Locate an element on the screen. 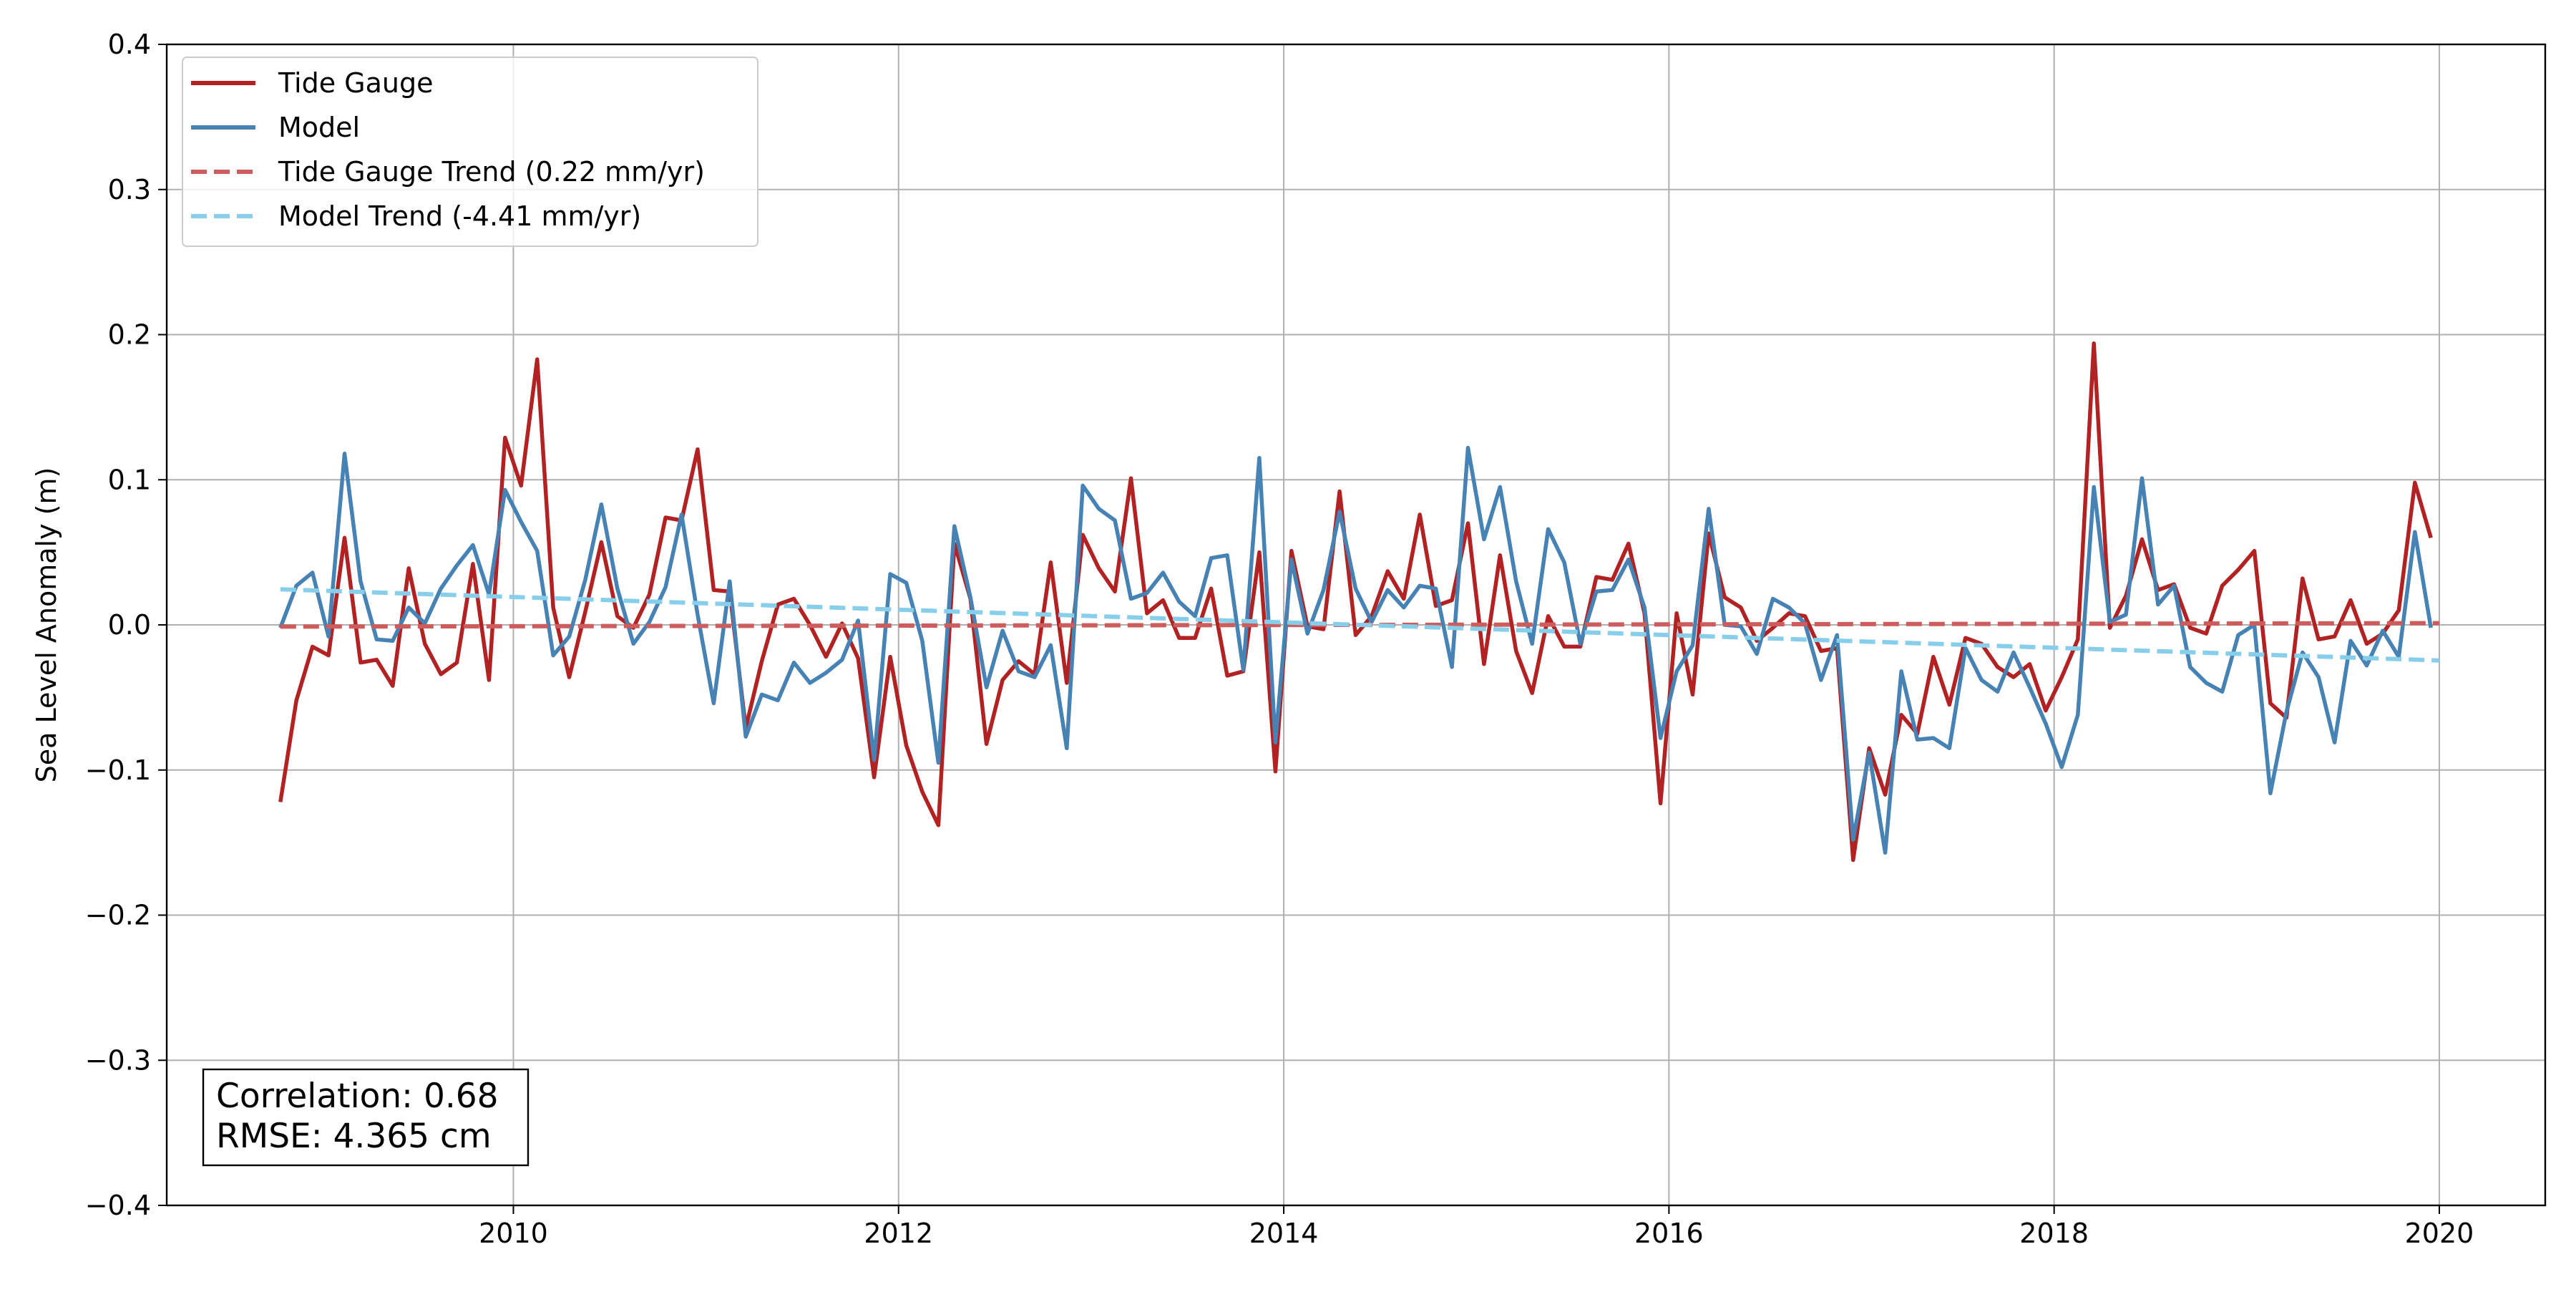  y-tick-label: 0.1 is located at coordinates (129, 479).